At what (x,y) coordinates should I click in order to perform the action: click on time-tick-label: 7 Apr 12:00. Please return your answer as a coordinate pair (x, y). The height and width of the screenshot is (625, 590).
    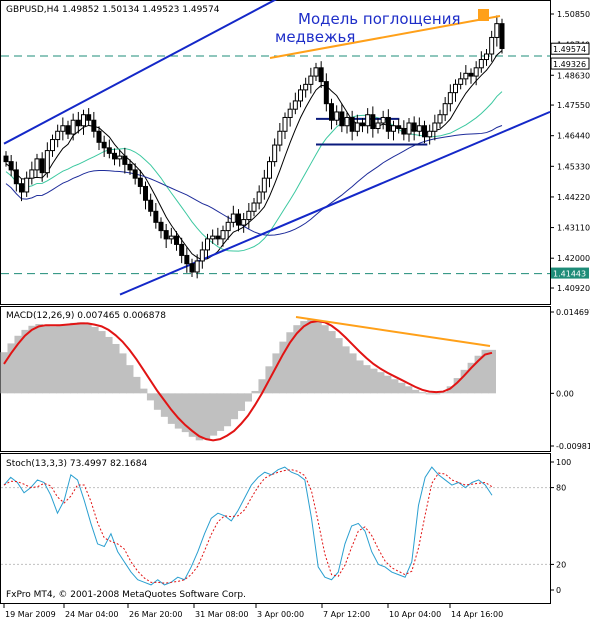
    Looking at the image, I should click on (346, 614).